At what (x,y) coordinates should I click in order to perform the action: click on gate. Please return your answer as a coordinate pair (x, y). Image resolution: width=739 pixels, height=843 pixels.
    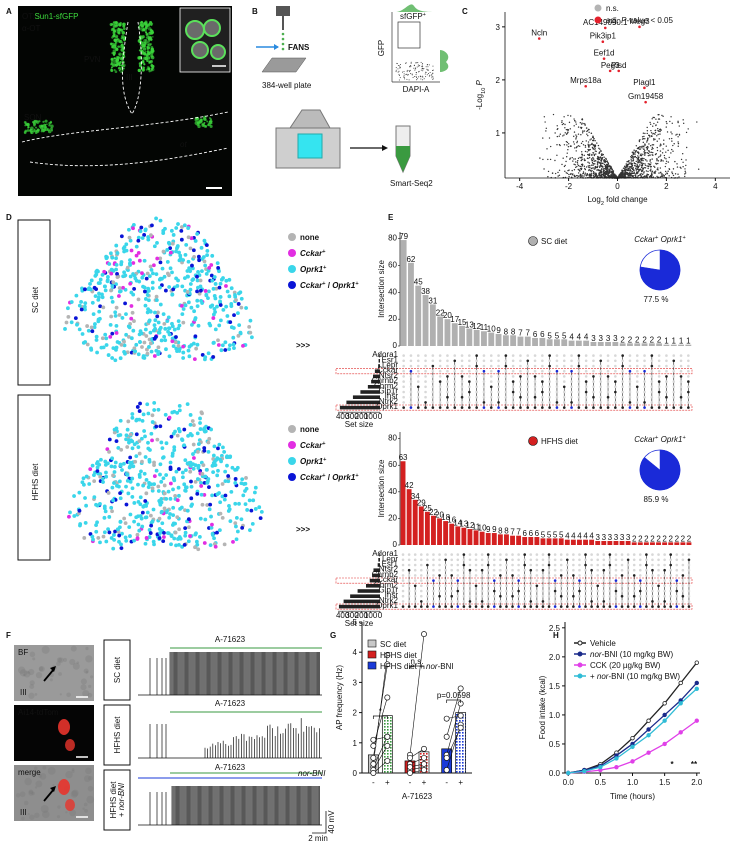
    Looking at the image, I should click on (409, 35).